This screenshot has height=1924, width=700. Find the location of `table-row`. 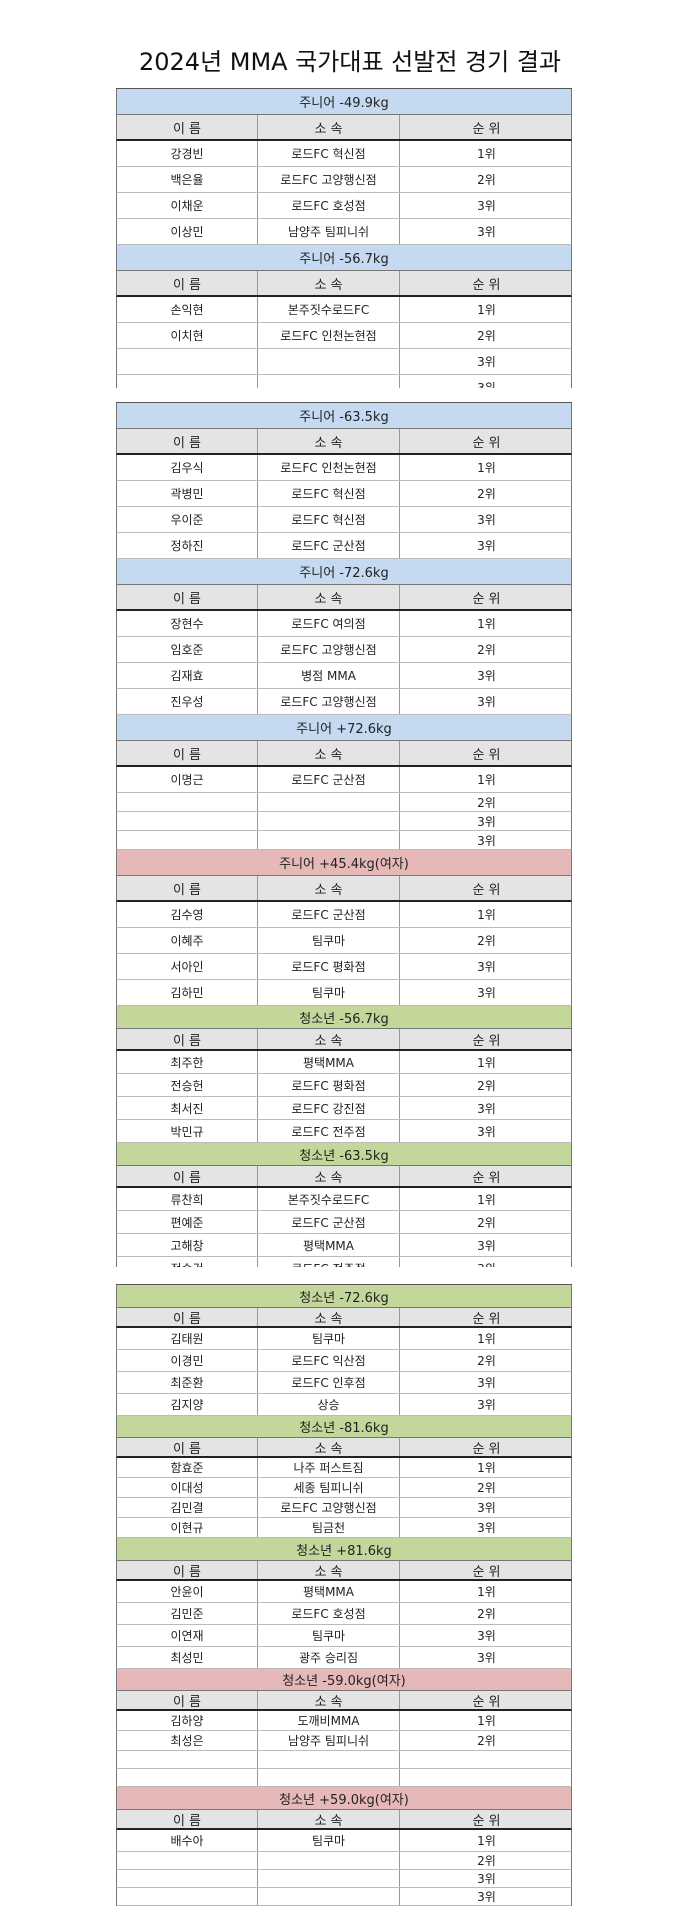

table-row is located at coordinates (344, 1760).